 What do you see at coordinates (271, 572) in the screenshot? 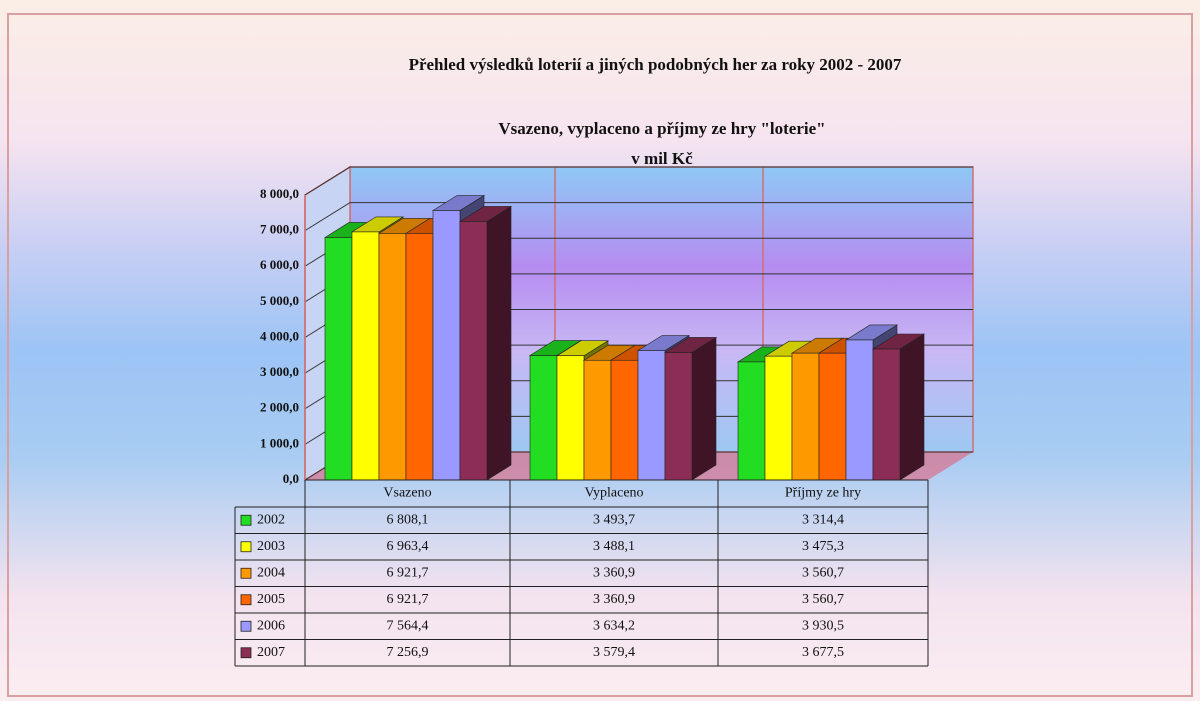
I see `legend-label: 2004` at bounding box center [271, 572].